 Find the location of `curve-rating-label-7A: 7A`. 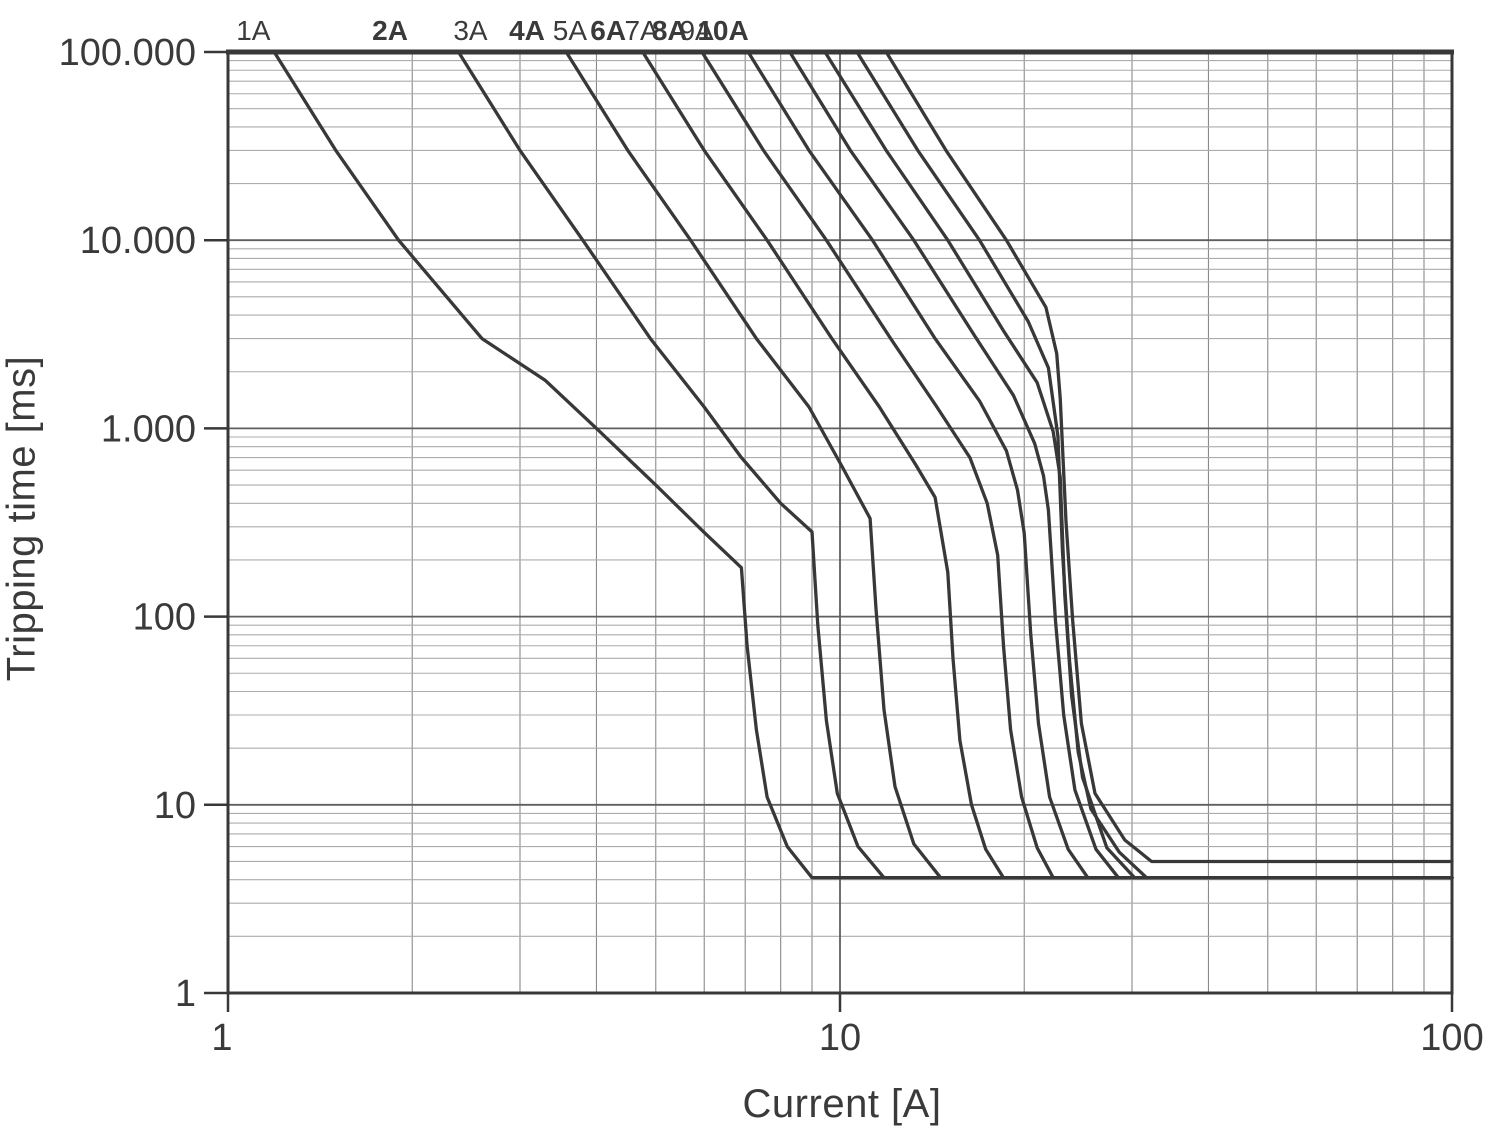

curve-rating-label-7A: 7A is located at coordinates (641, 30).